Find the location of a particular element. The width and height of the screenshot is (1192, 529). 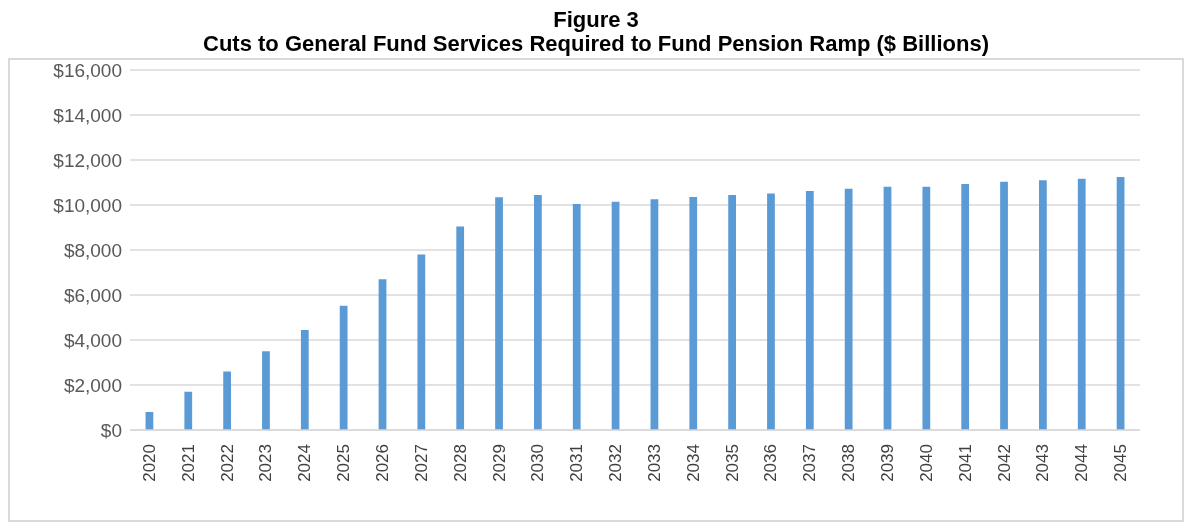

y-tick-label: $0 is located at coordinates (111, 430).